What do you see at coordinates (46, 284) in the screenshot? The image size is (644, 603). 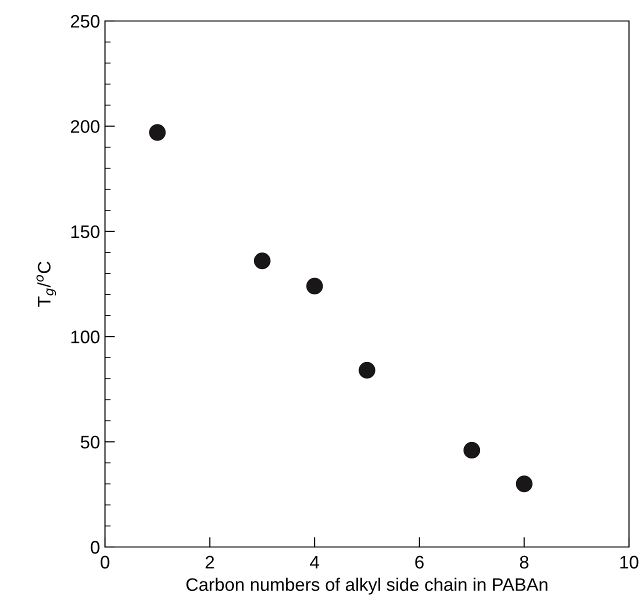 I see `y-axis-title: T$_{g}$/$^{o}$C` at bounding box center [46, 284].